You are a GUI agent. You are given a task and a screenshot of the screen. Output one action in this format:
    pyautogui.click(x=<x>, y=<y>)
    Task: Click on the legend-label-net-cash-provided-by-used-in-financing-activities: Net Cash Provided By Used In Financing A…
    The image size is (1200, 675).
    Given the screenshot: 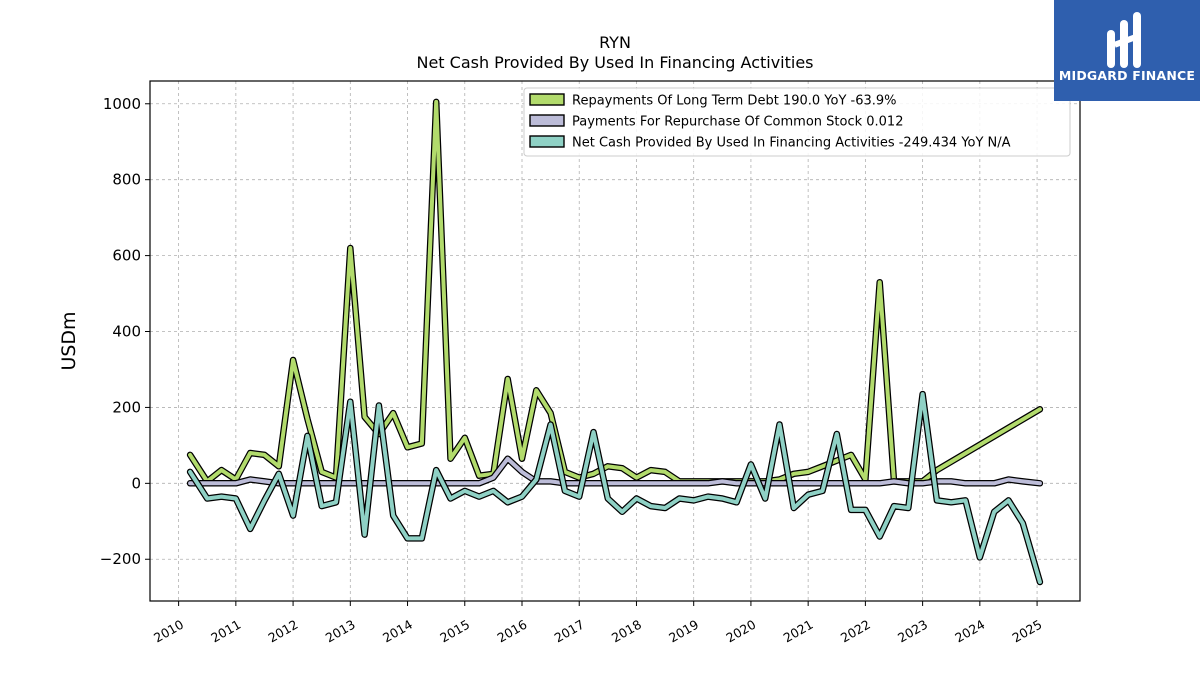 What is the action you would take?
    pyautogui.click(x=791, y=143)
    